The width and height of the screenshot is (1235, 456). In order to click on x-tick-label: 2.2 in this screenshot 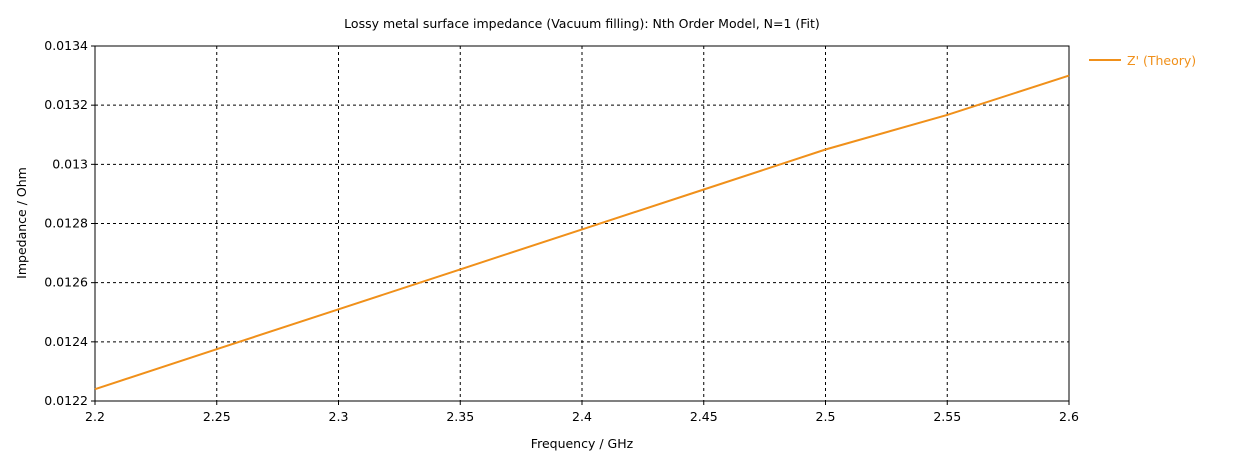, I will do `click(95, 416)`.